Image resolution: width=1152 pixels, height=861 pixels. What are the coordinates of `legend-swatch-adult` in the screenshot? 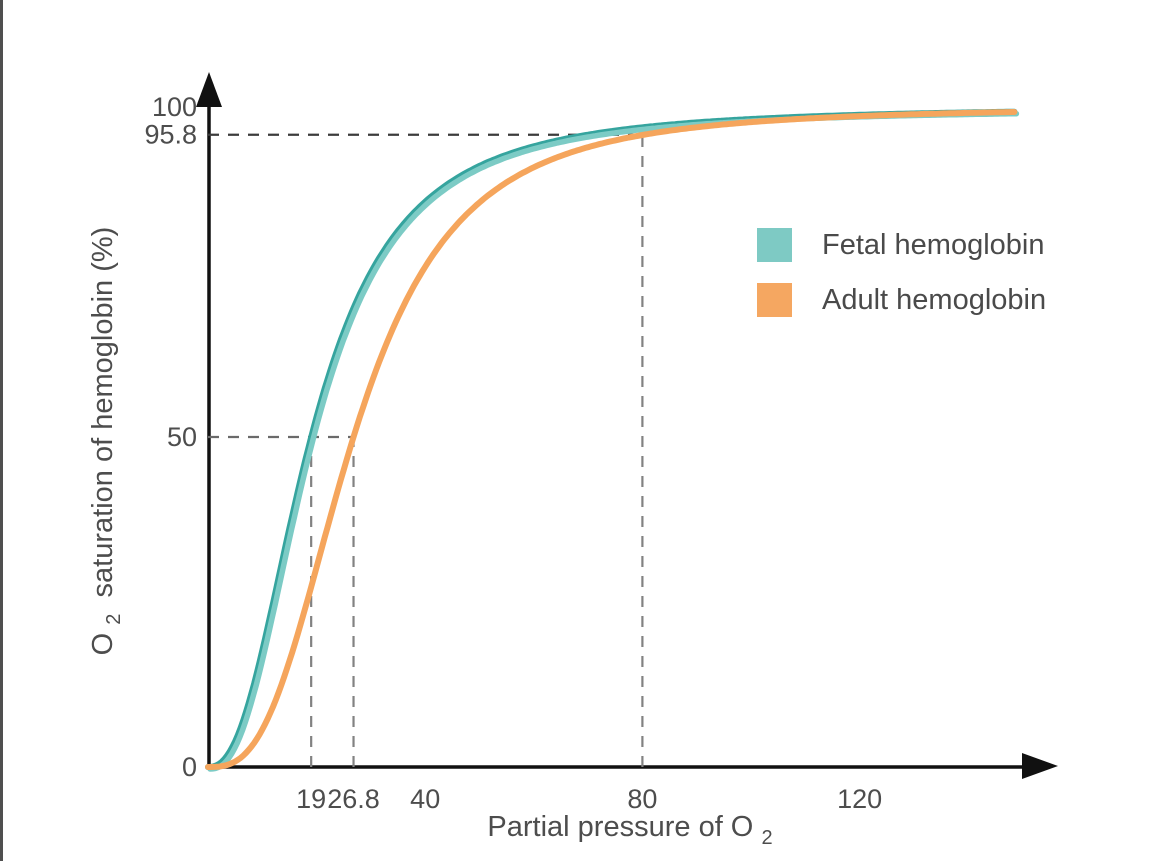 It's located at (774, 300).